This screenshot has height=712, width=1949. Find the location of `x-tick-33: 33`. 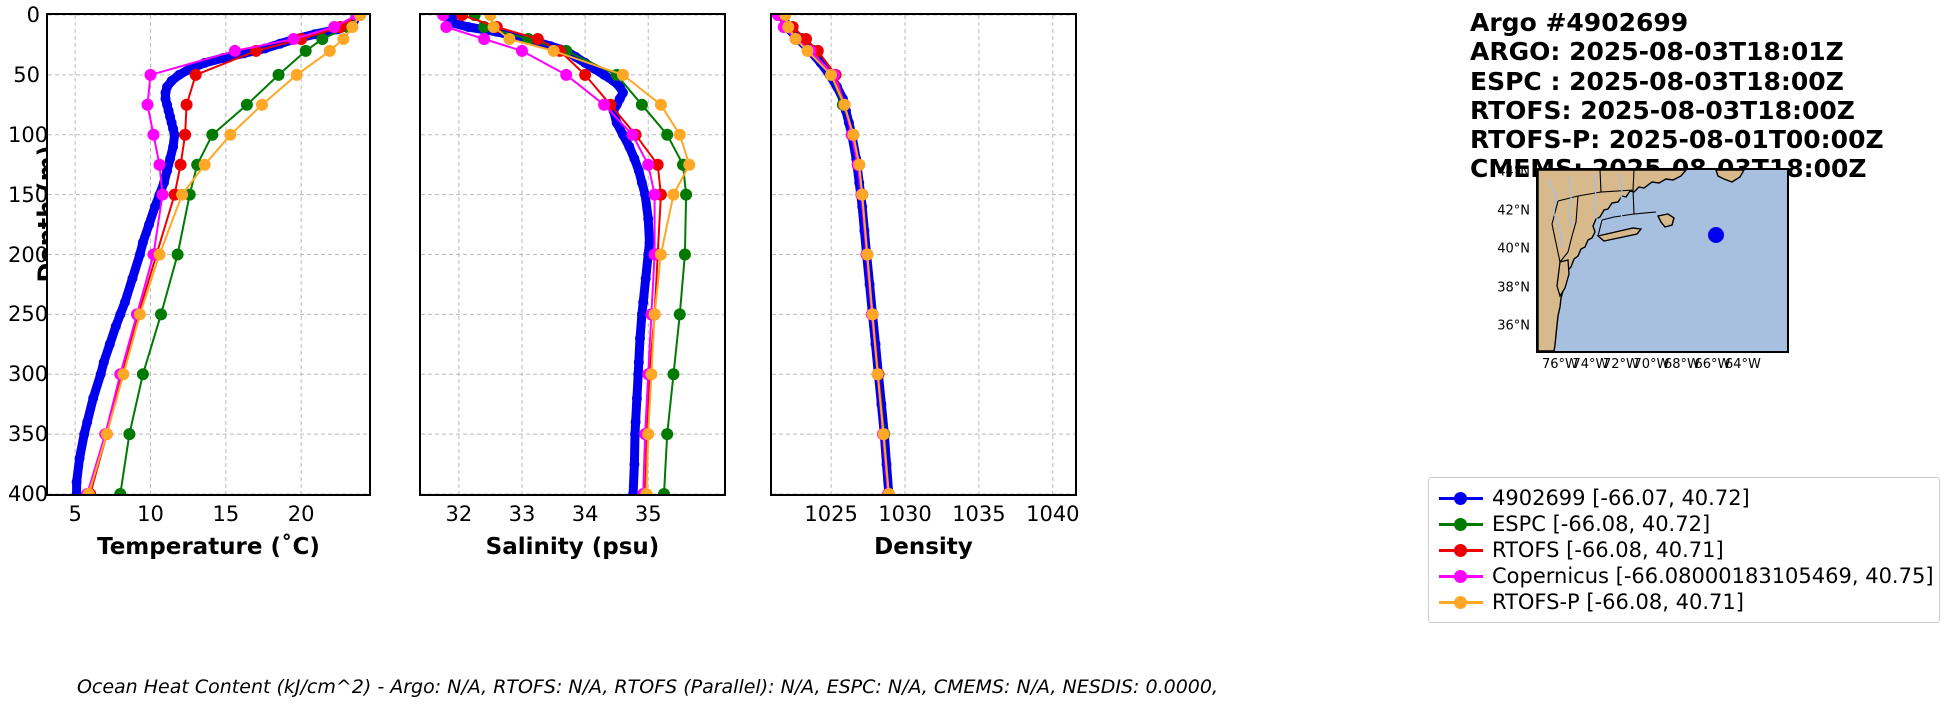

x-tick-33: 33 is located at coordinates (522, 514).